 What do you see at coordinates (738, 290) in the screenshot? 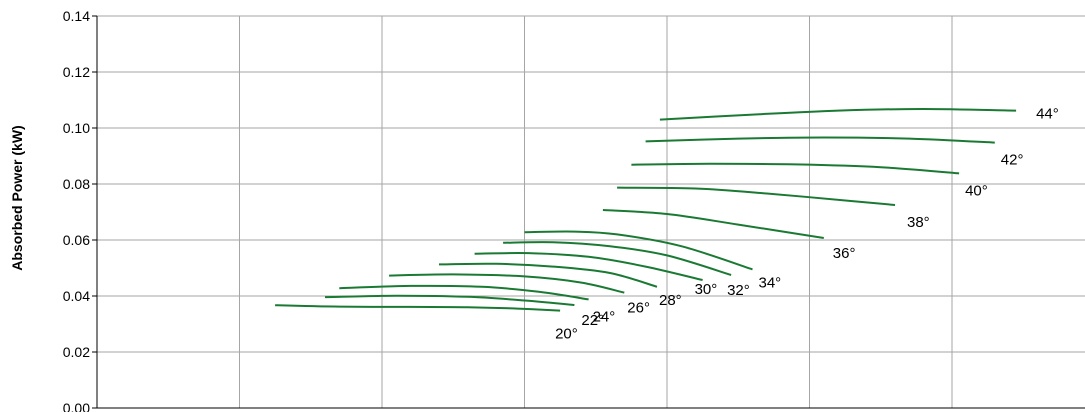
I see `series-label: 32°` at bounding box center [738, 290].